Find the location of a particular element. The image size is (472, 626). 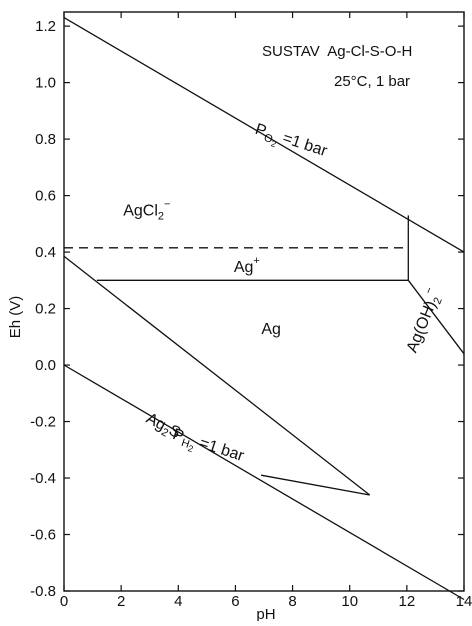

y-tick-label: 0.4 is located at coordinates (45, 252).